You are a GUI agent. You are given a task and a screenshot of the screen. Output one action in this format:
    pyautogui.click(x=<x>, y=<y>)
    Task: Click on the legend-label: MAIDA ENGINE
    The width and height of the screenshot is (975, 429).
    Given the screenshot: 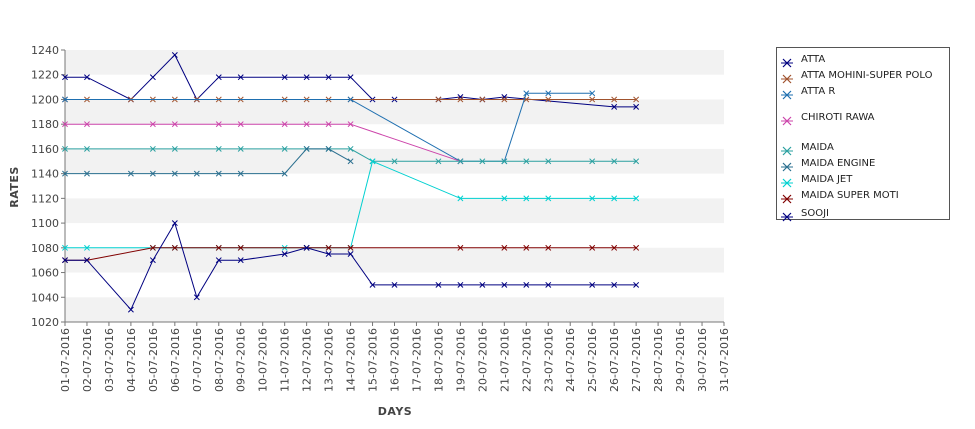 What is the action you would take?
    pyautogui.click(x=838, y=163)
    